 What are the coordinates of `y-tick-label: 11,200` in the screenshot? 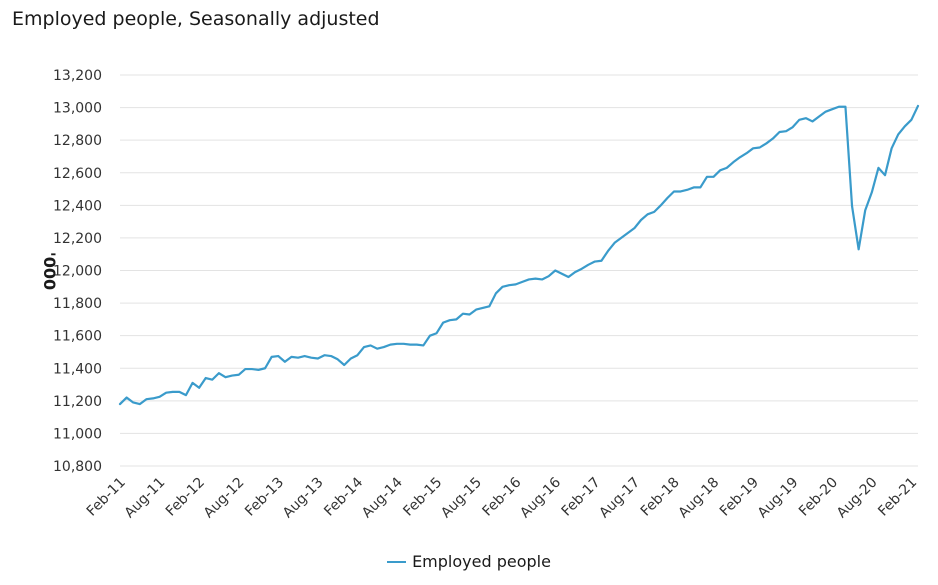 It's located at (77, 402).